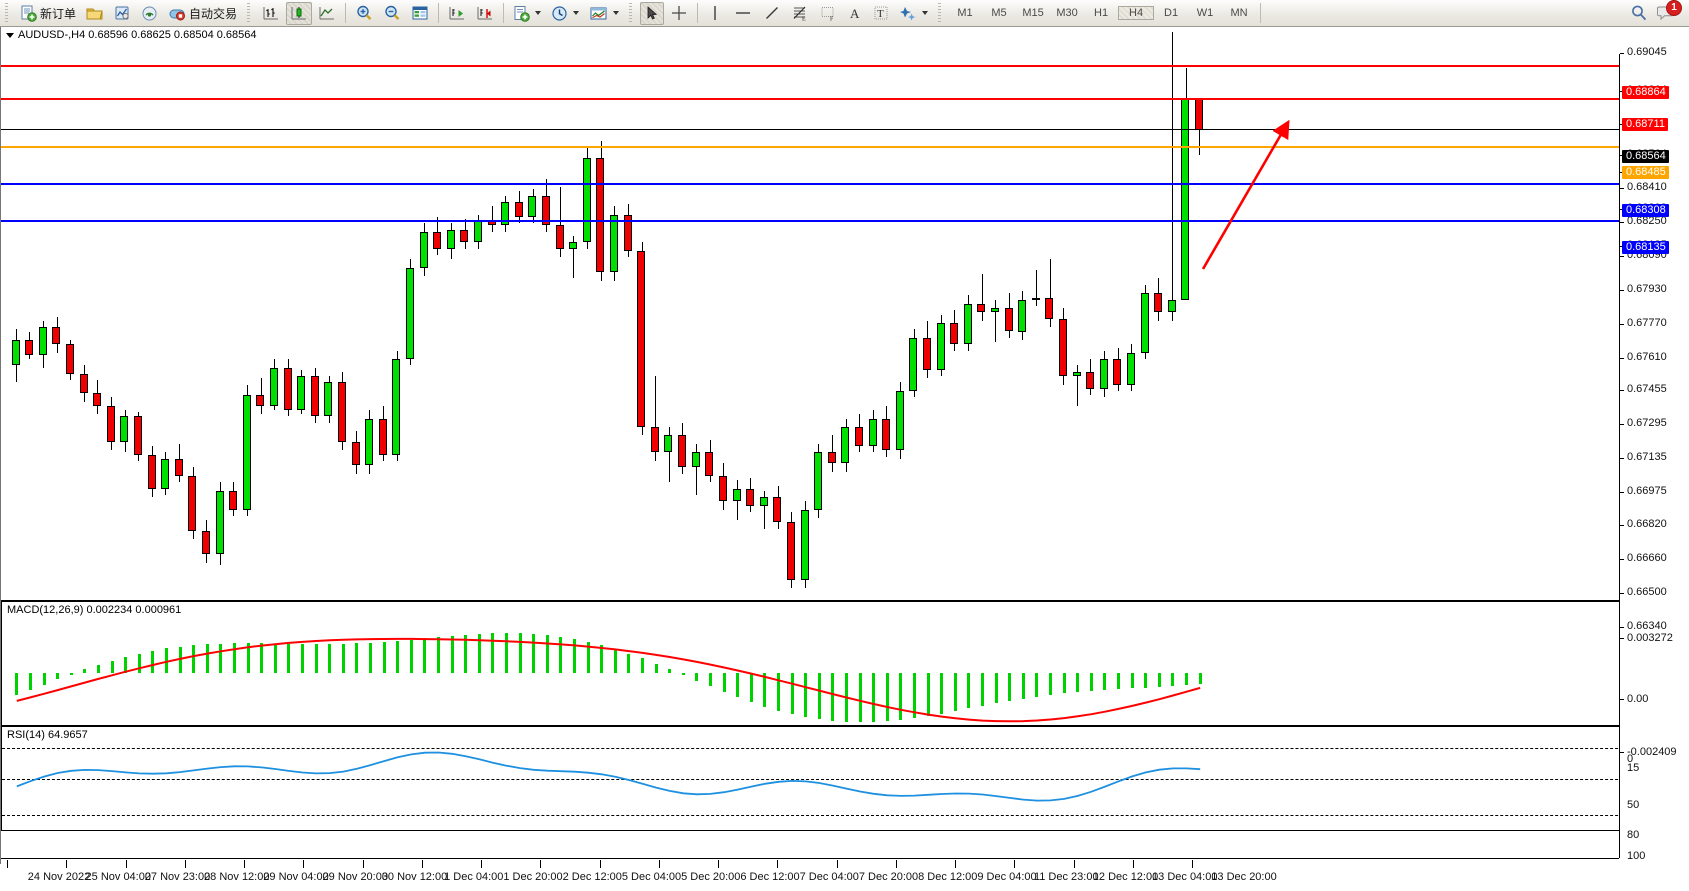  Describe the element at coordinates (8, 13) in the screenshot. I see `toolbar-grip` at that location.